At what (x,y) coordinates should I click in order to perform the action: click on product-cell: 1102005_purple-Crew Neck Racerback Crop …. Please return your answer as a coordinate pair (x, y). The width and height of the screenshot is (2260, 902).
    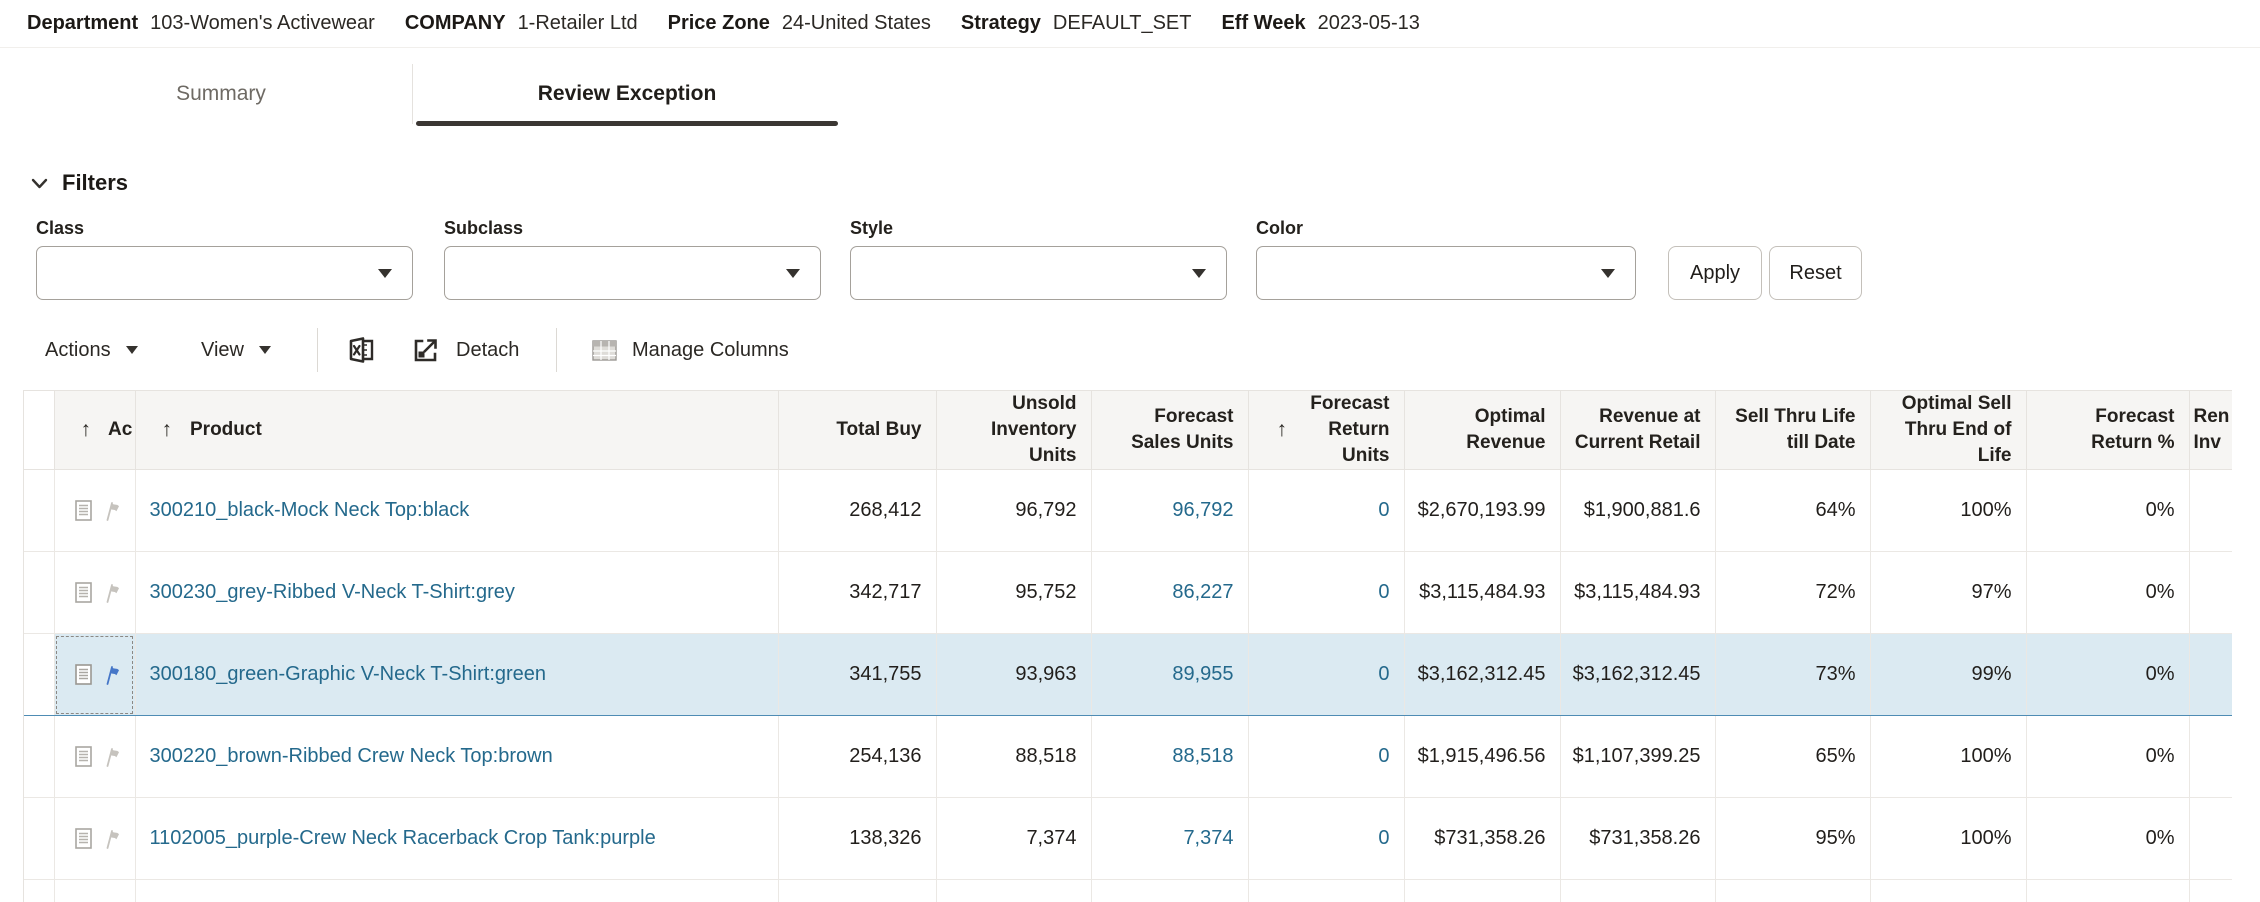
    Looking at the image, I should click on (457, 838).